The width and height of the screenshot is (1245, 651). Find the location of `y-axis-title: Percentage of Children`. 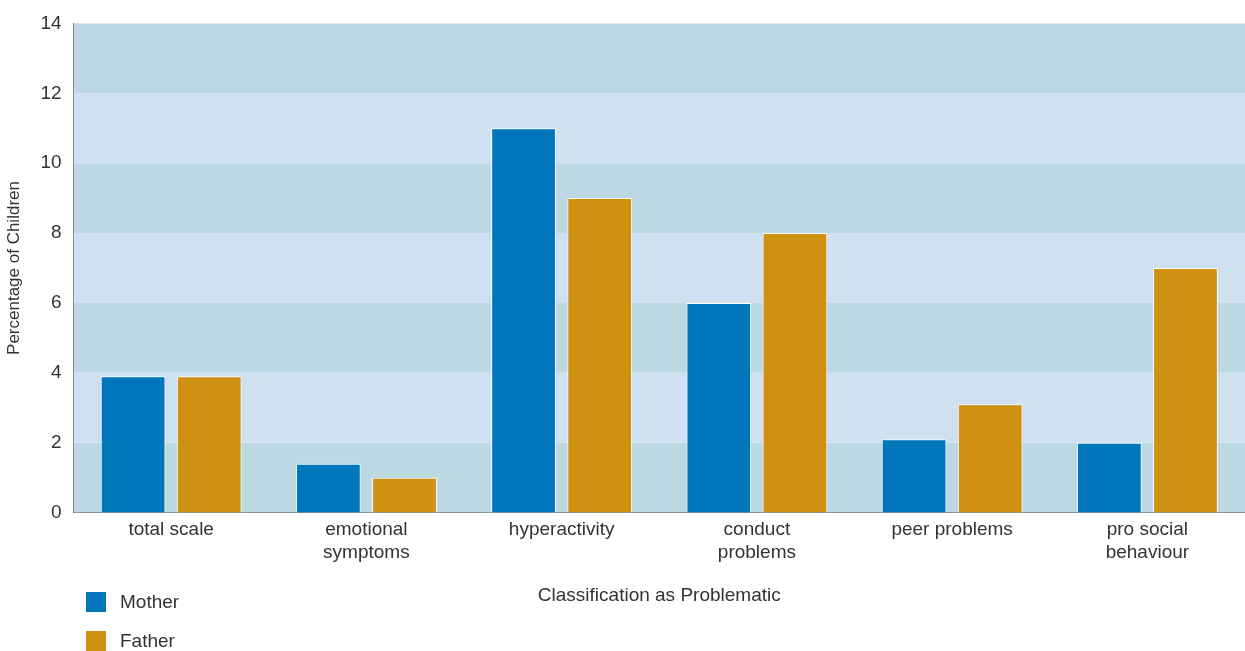

y-axis-title: Percentage of Children is located at coordinates (13, 268).